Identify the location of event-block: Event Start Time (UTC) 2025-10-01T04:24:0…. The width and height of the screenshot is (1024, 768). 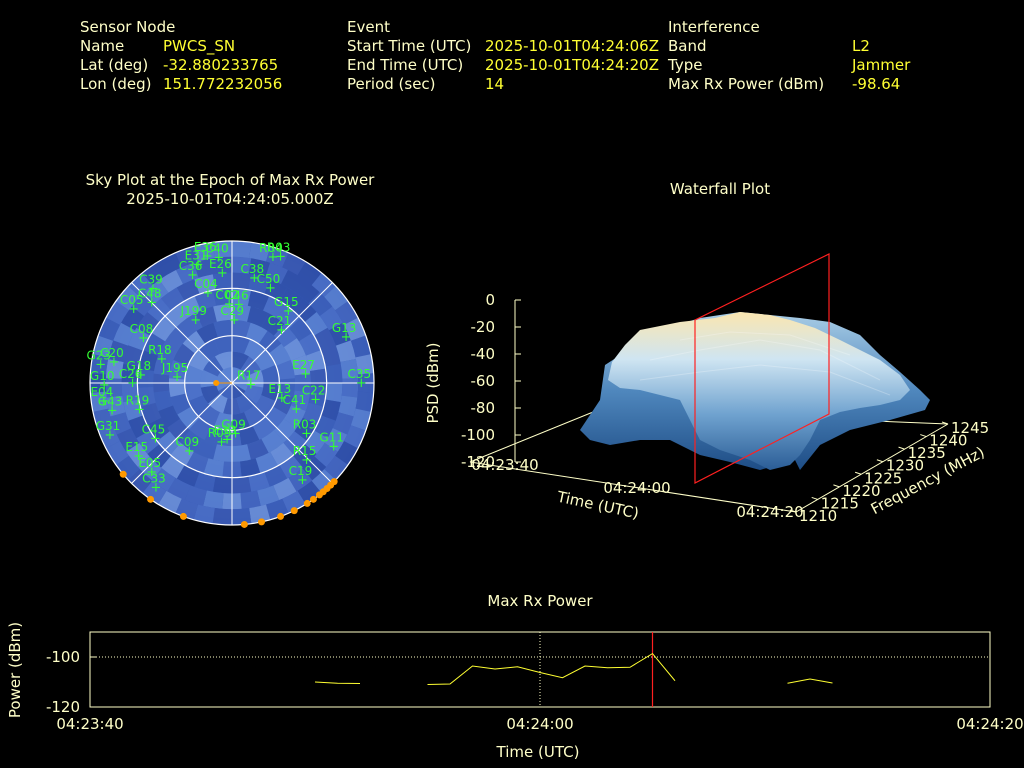
(507, 56).